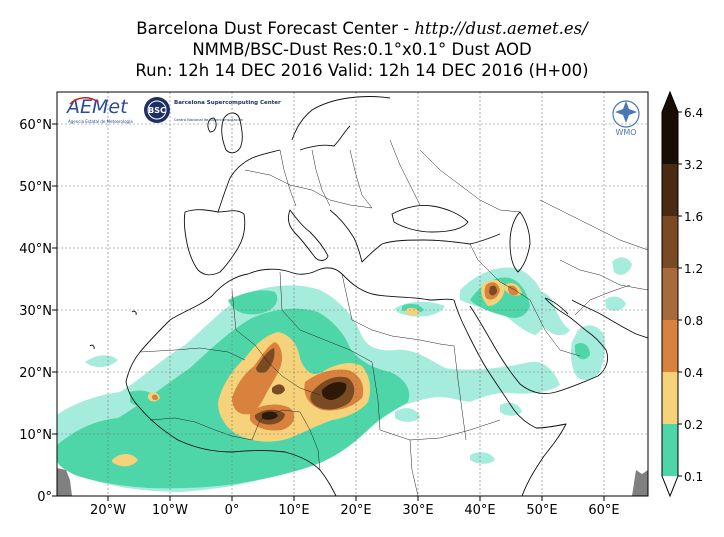  What do you see at coordinates (208, 120) in the screenshot?
I see `bsc-logo-subtext: Centro Nacional de Supercomputación` at bounding box center [208, 120].